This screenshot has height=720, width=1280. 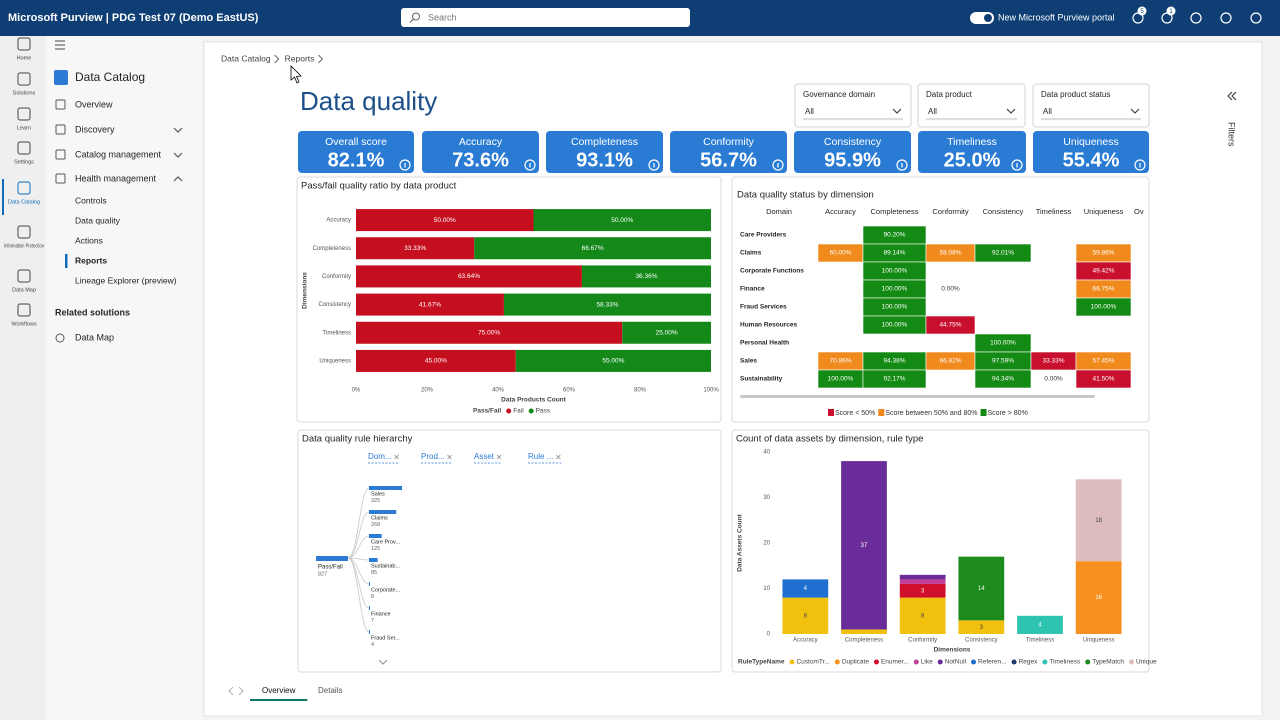 I want to click on page-tab: Overview, so click(x=279, y=690).